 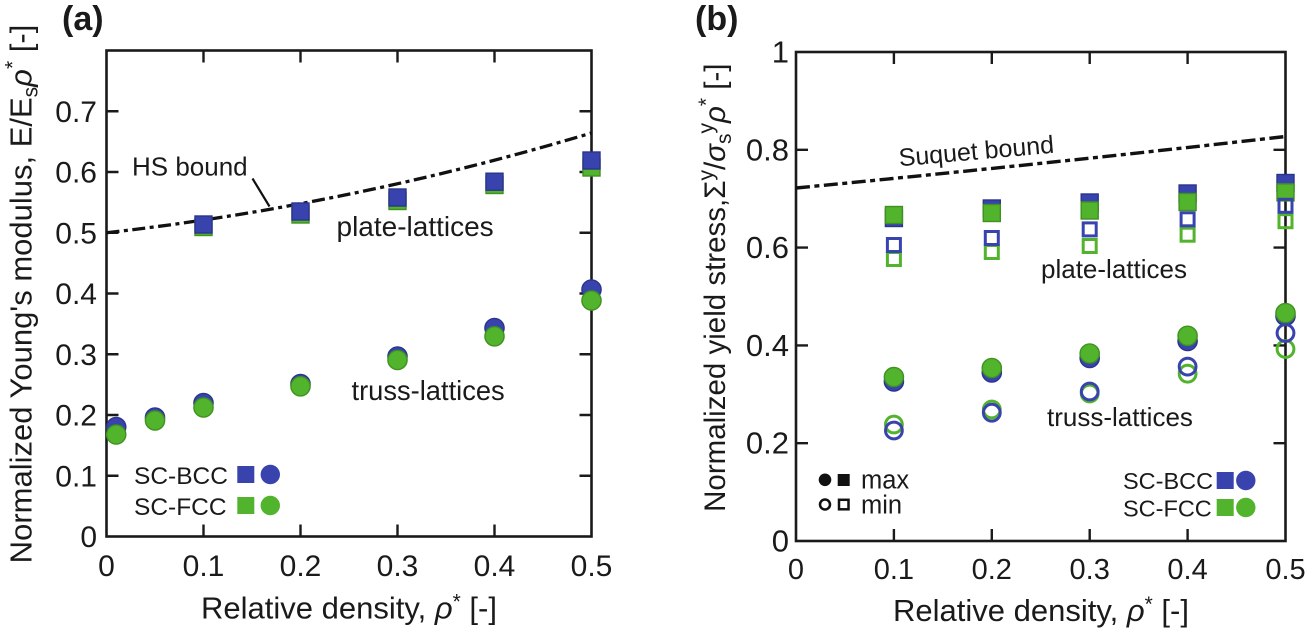 I want to click on svg-text: min, so click(x=881, y=506).